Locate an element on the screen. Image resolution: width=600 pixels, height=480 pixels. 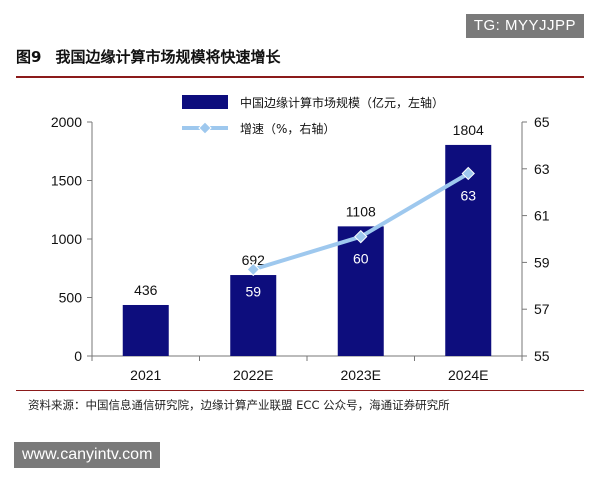
bar-value-label: 436 is located at coordinates (146, 290).